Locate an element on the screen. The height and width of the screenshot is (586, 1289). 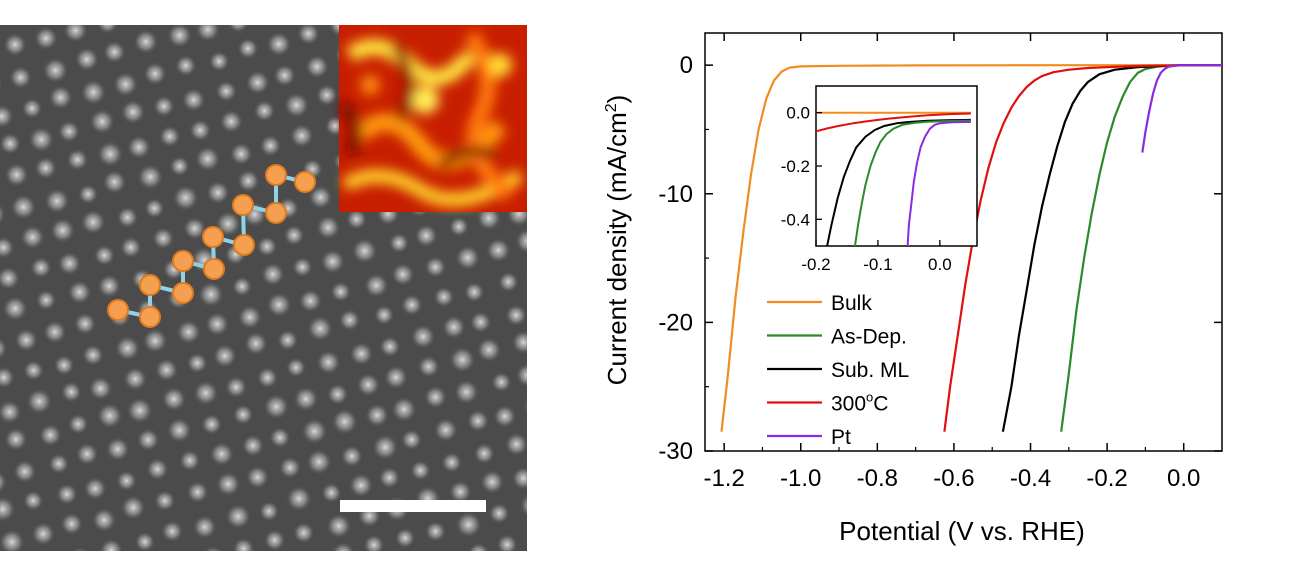
y-axis-label: Current density (mA/cm2) is located at coordinates (617, 240).